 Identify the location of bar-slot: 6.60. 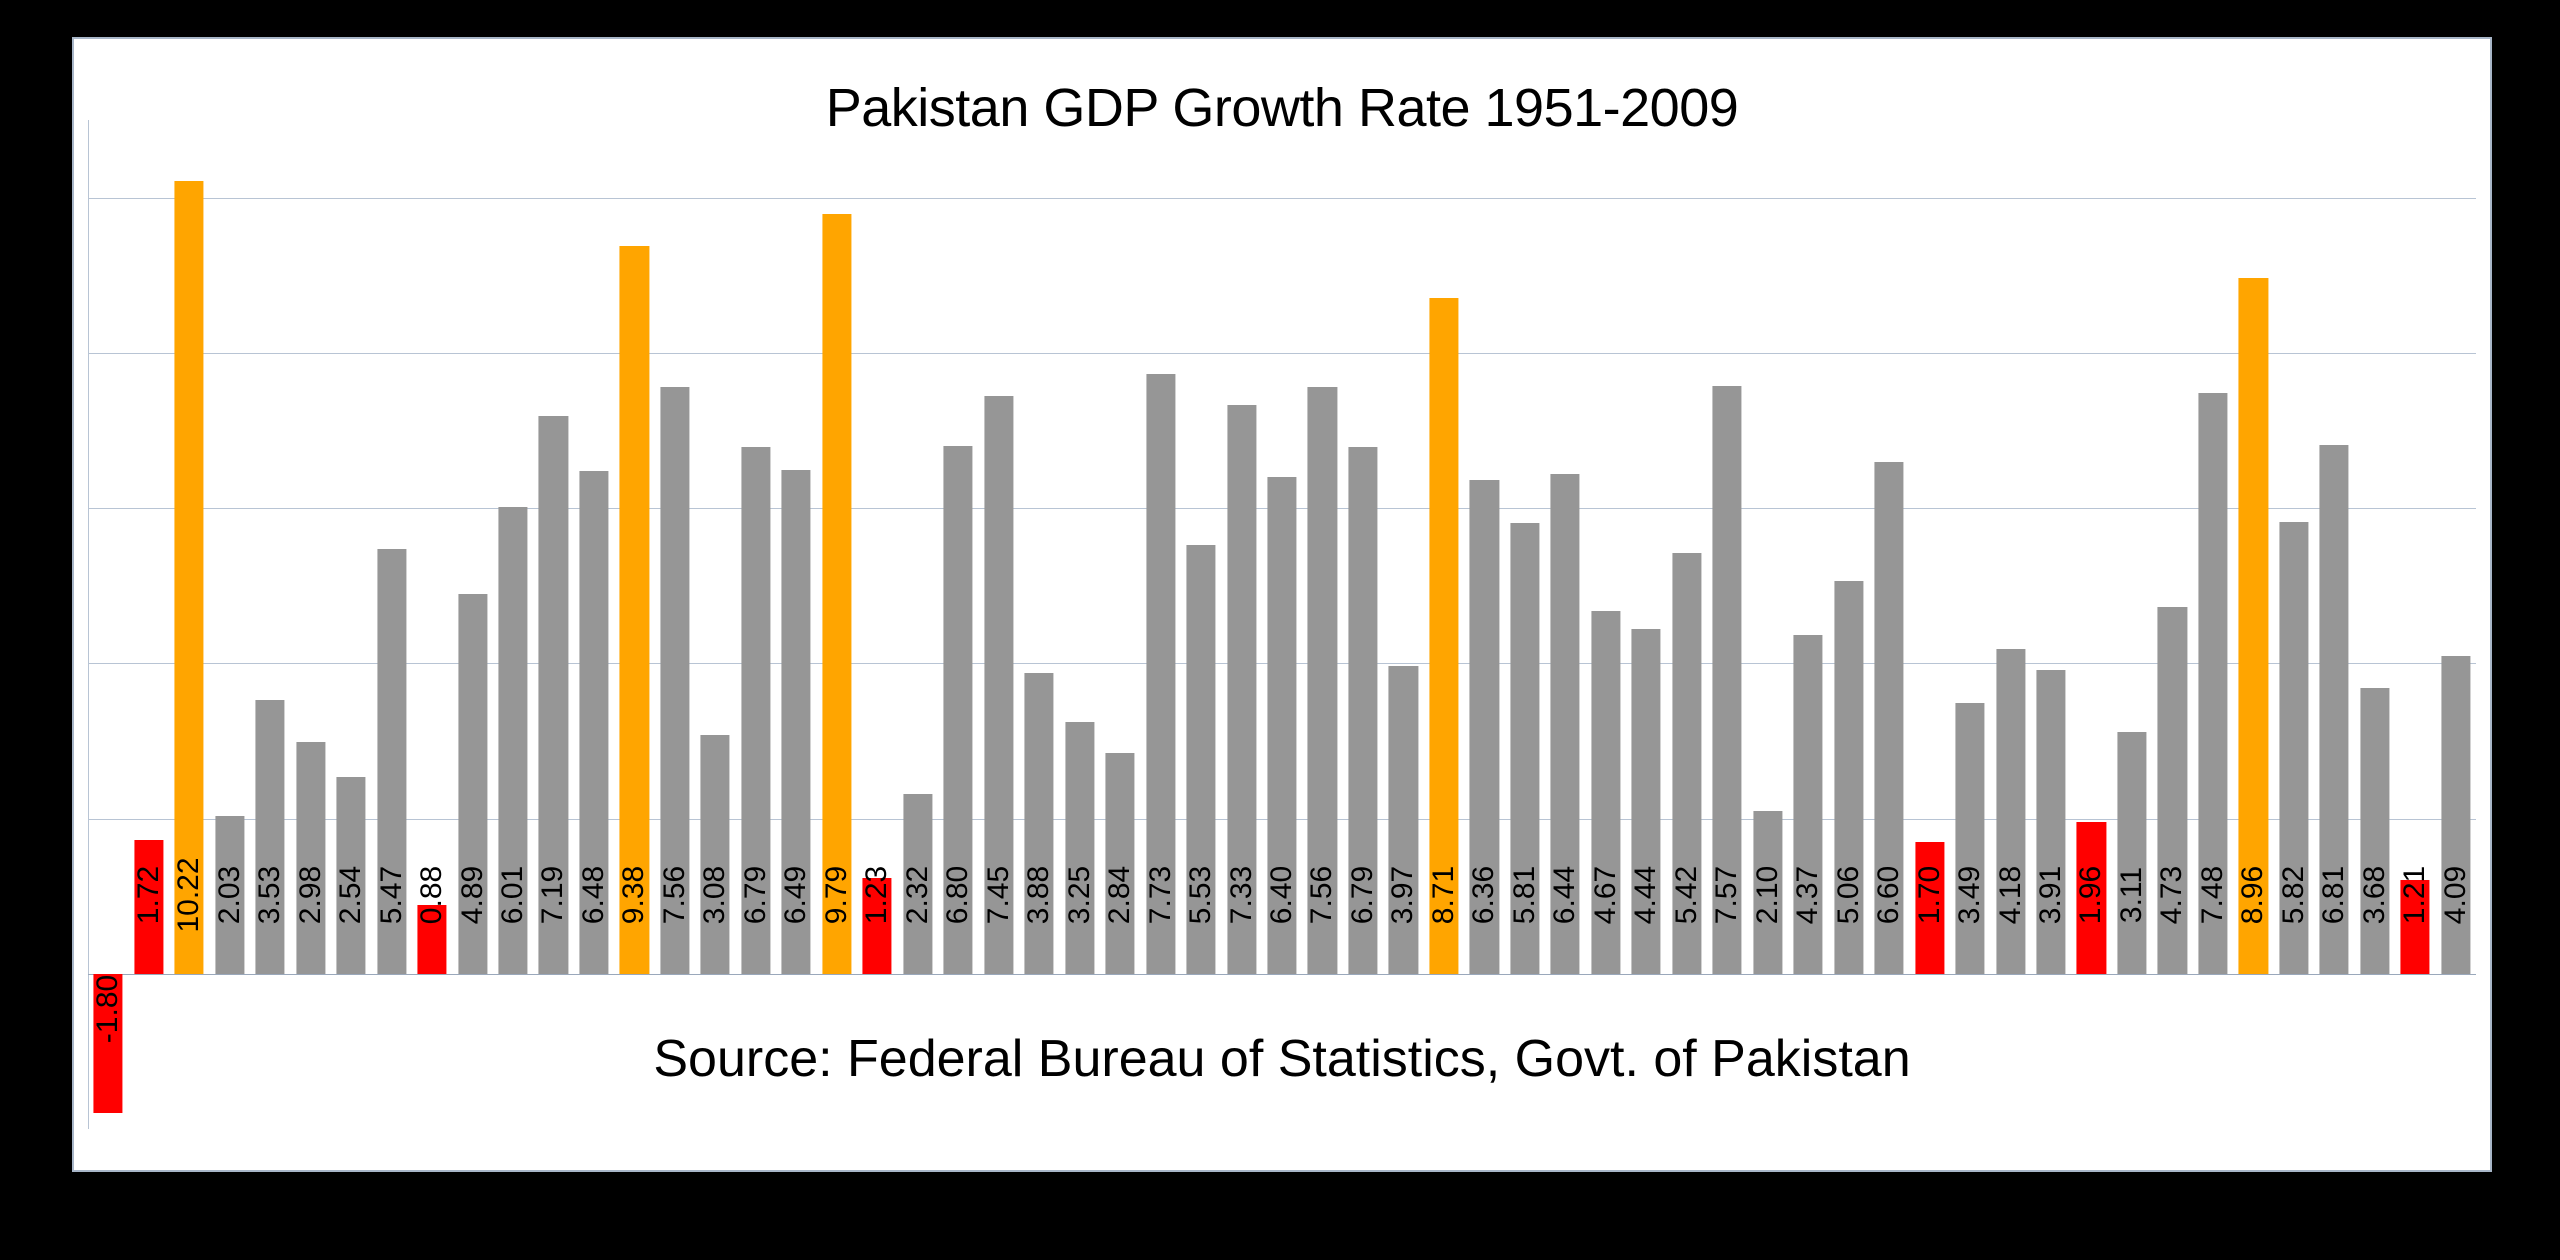
(1889, 624).